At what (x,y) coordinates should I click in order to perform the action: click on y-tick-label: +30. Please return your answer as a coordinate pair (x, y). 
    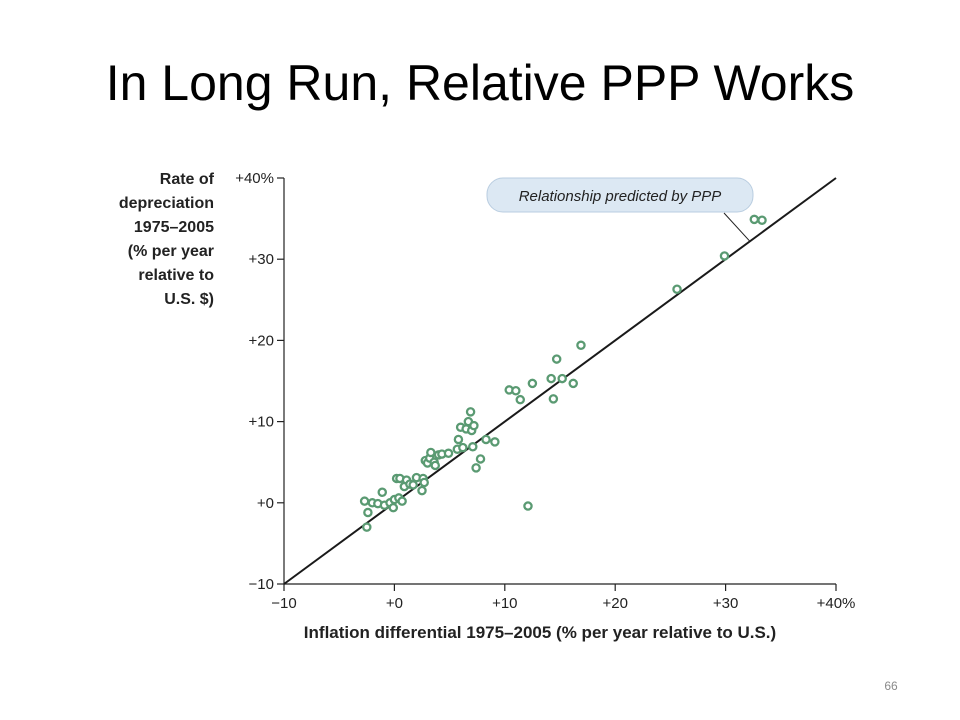
    Looking at the image, I should click on (261, 259).